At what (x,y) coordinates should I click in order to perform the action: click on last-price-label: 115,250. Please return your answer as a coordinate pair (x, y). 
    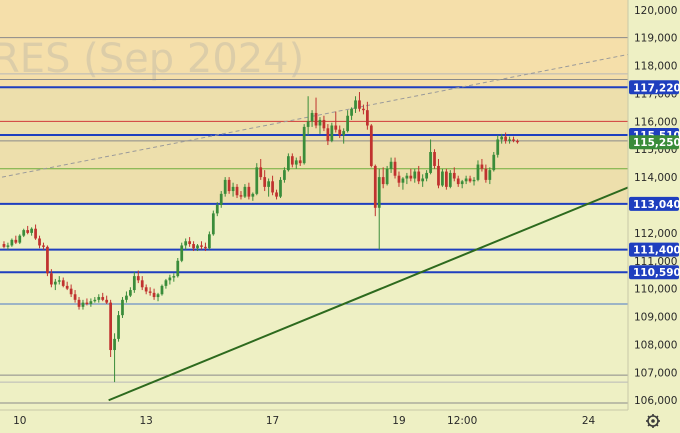
    Looking at the image, I should click on (656, 143).